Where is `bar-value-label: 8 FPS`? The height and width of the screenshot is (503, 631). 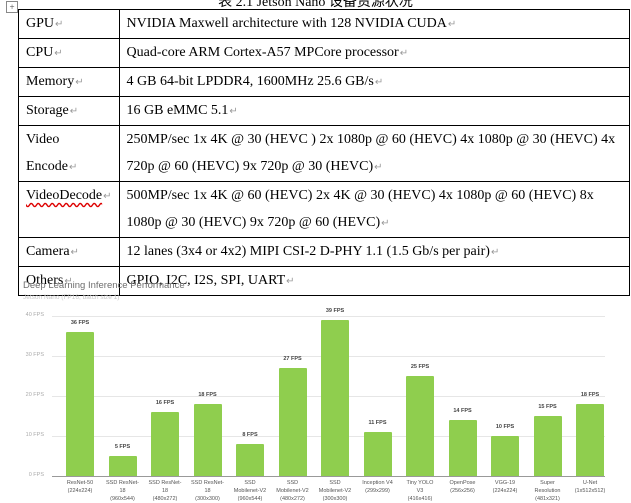
bar-value-label: 8 FPS is located at coordinates (250, 435).